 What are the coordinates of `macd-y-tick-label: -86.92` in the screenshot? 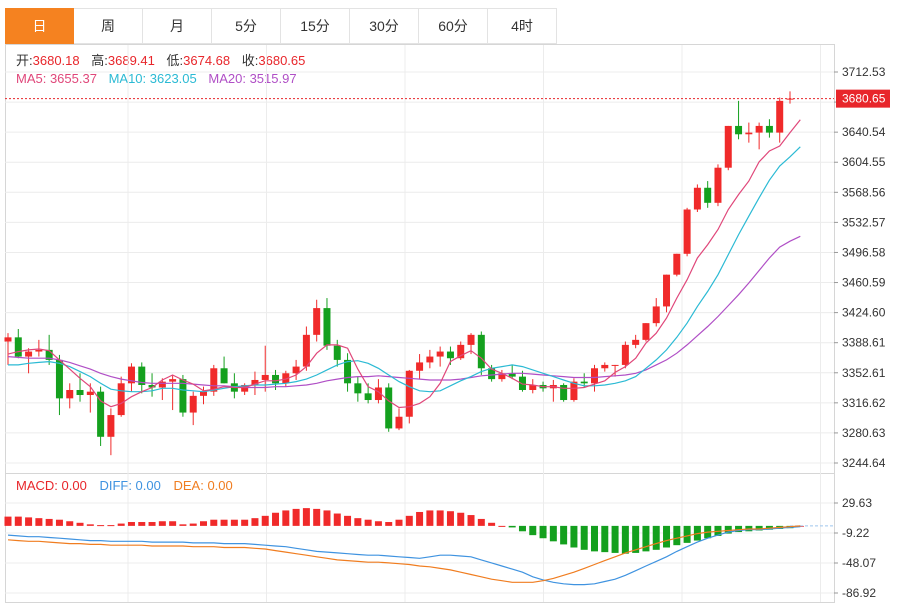 It's located at (859, 593).